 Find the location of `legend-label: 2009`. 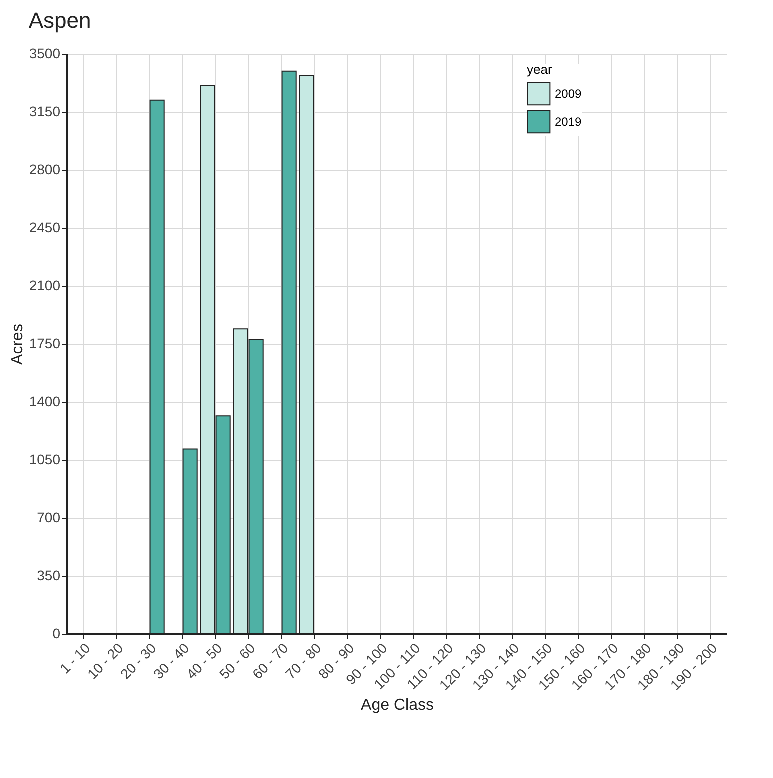

legend-label: 2009 is located at coordinates (568, 94).